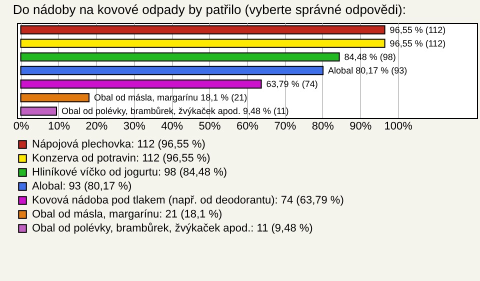 The width and height of the screenshot is (480, 281). What do you see at coordinates (82, 186) in the screenshot?
I see `legend-label: Alobal: 93 (80,17 %)` at bounding box center [82, 186].